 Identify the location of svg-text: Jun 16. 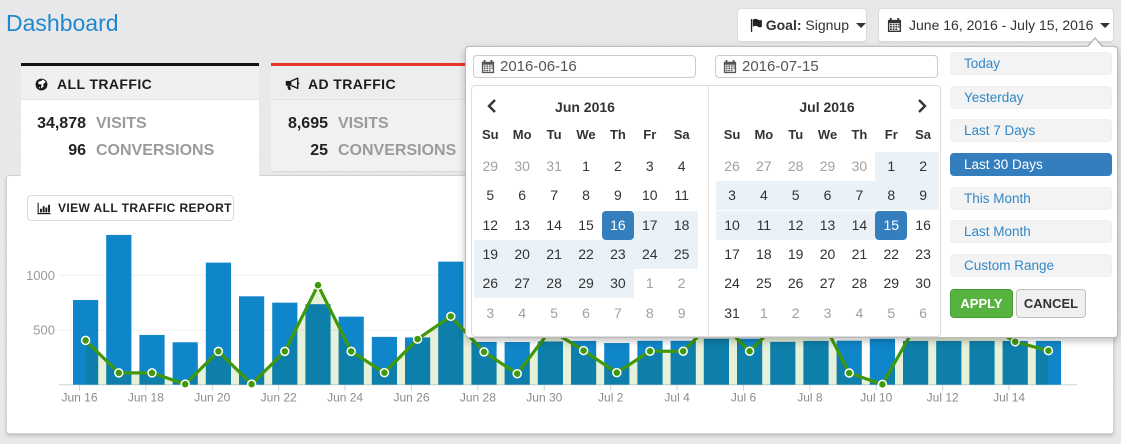
(79, 398).